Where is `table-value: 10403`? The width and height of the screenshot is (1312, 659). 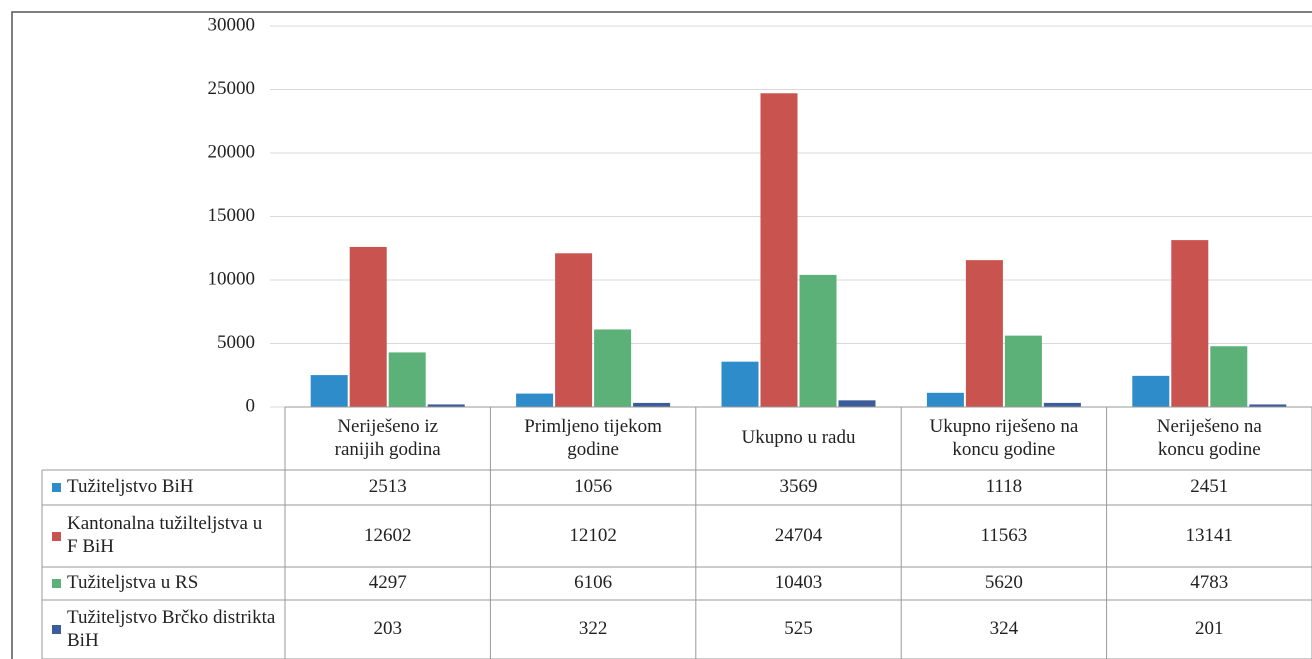 table-value: 10403 is located at coordinates (798, 583).